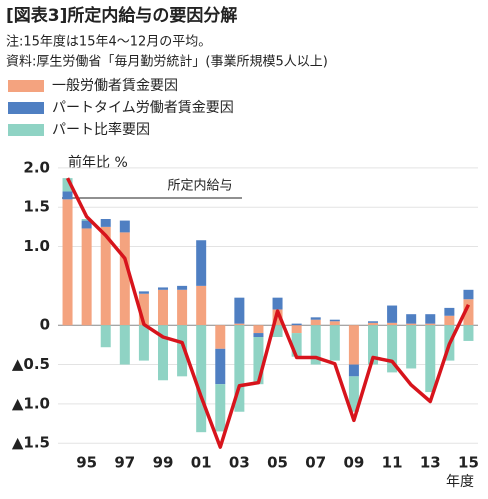 This screenshot has height=499, width=488. Describe the element at coordinates (167, 62) in the screenshot. I see `source: 資料:厚生労働省「毎月勤労統計」(事業所規模5人以上)` at that location.